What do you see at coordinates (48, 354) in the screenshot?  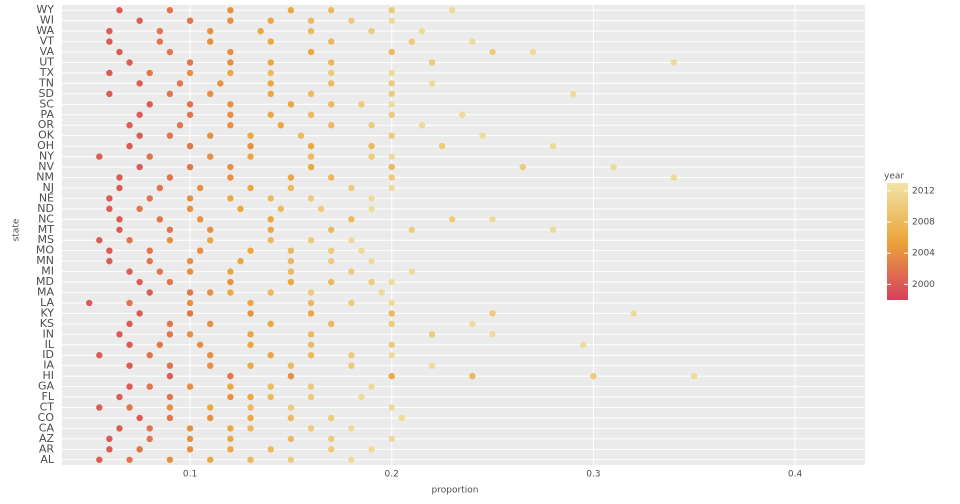 I see `y-tick-label: ID` at bounding box center [48, 354].